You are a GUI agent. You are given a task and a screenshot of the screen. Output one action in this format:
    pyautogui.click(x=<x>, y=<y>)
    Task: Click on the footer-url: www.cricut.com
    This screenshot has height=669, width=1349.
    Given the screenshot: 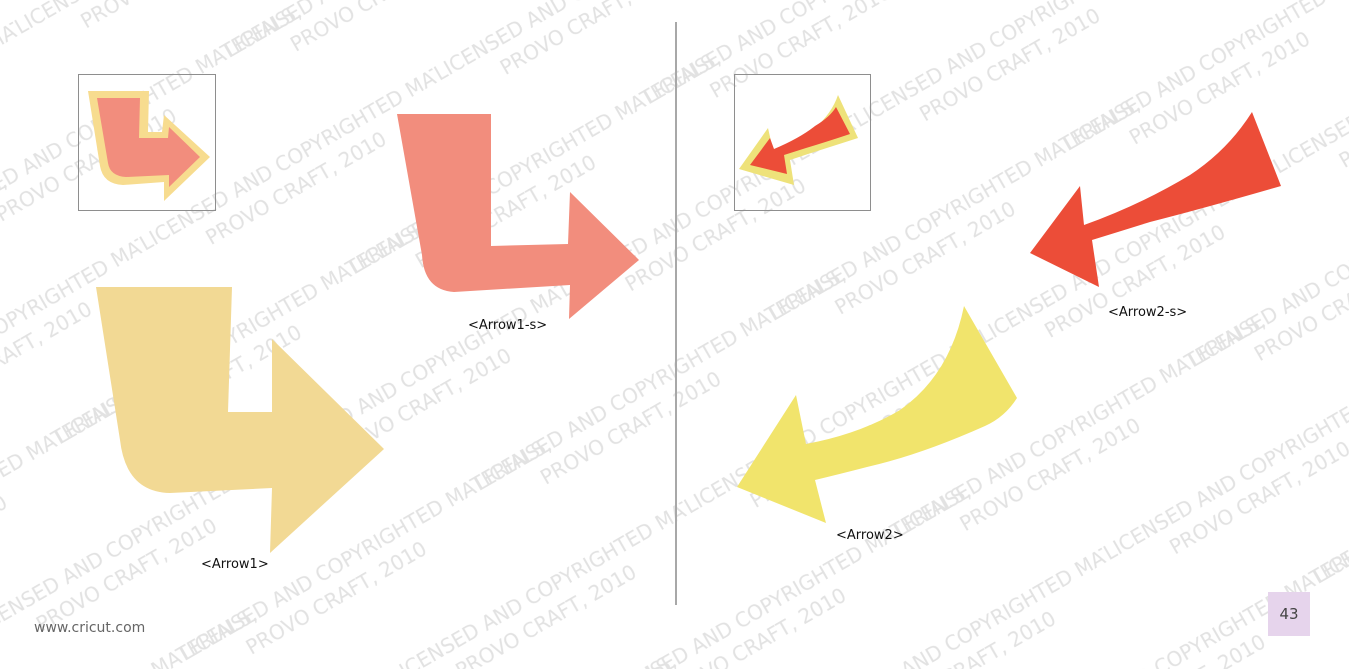 What is the action you would take?
    pyautogui.click(x=89, y=628)
    